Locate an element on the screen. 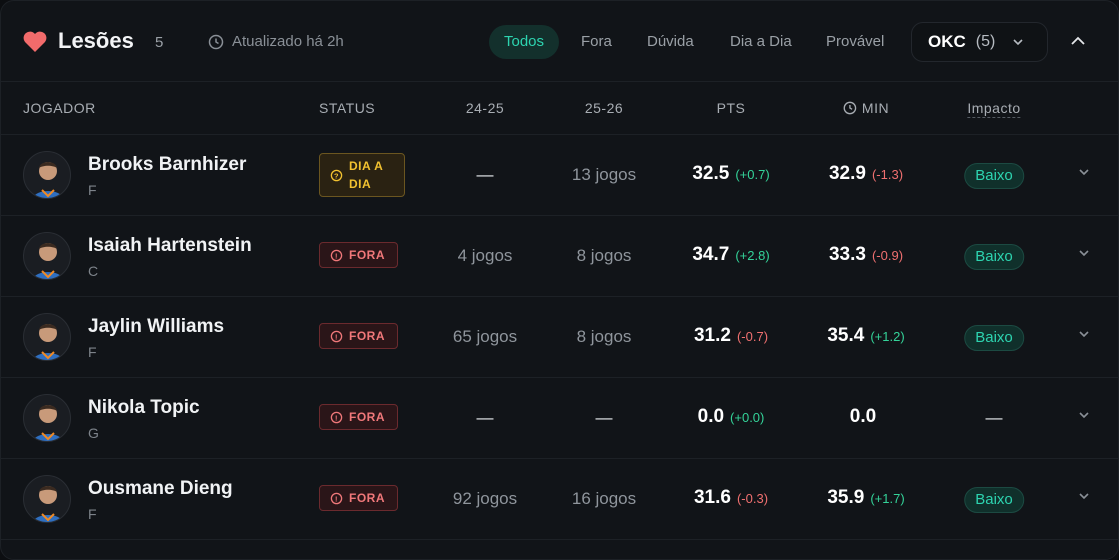  team-select: OKC (5) is located at coordinates (979, 42).